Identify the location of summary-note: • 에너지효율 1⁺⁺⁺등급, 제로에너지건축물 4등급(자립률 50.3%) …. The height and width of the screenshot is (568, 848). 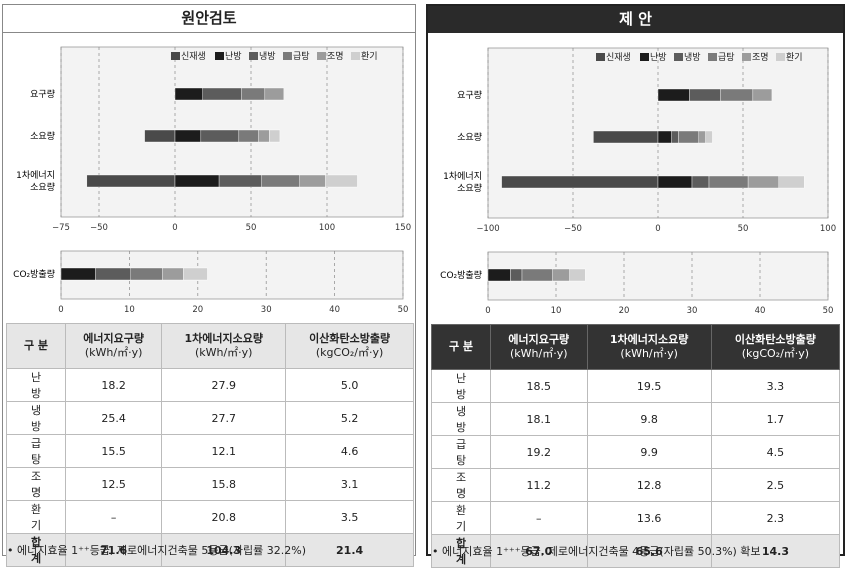
(596, 551).